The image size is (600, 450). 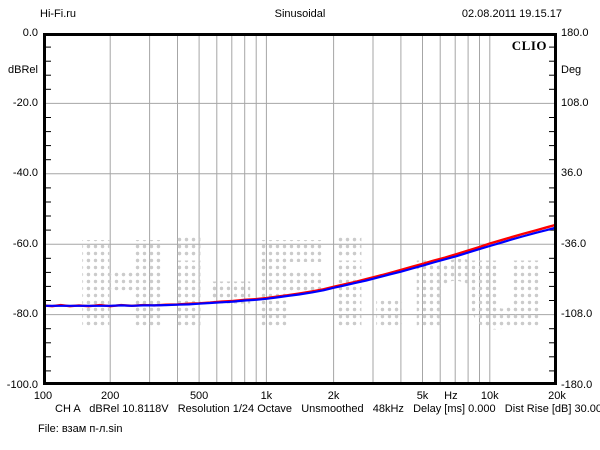 What do you see at coordinates (266, 396) in the screenshot?
I see `x-tick-label: 1k` at bounding box center [266, 396].